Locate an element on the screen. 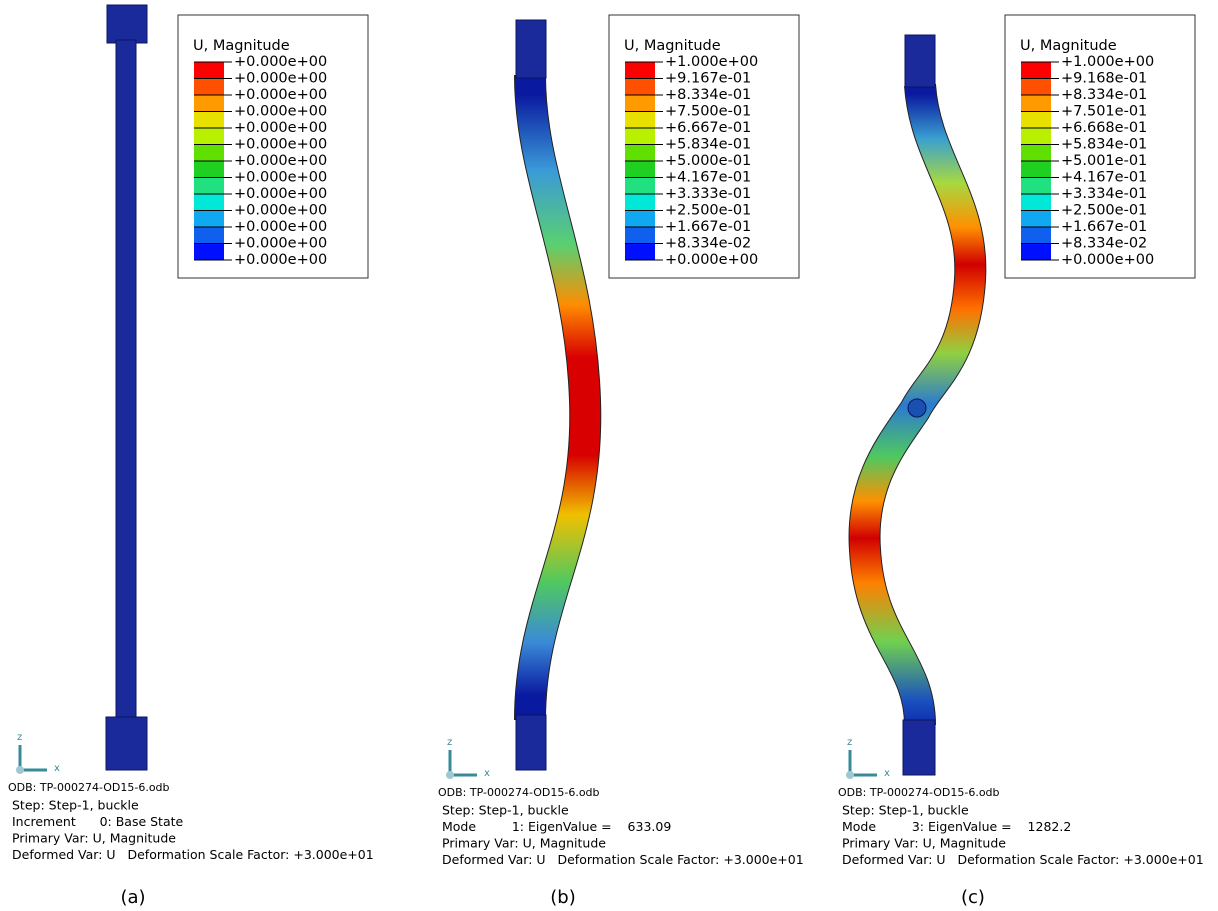 The image size is (1218, 911). legend-label: +7.500e-01 is located at coordinates (708, 112).